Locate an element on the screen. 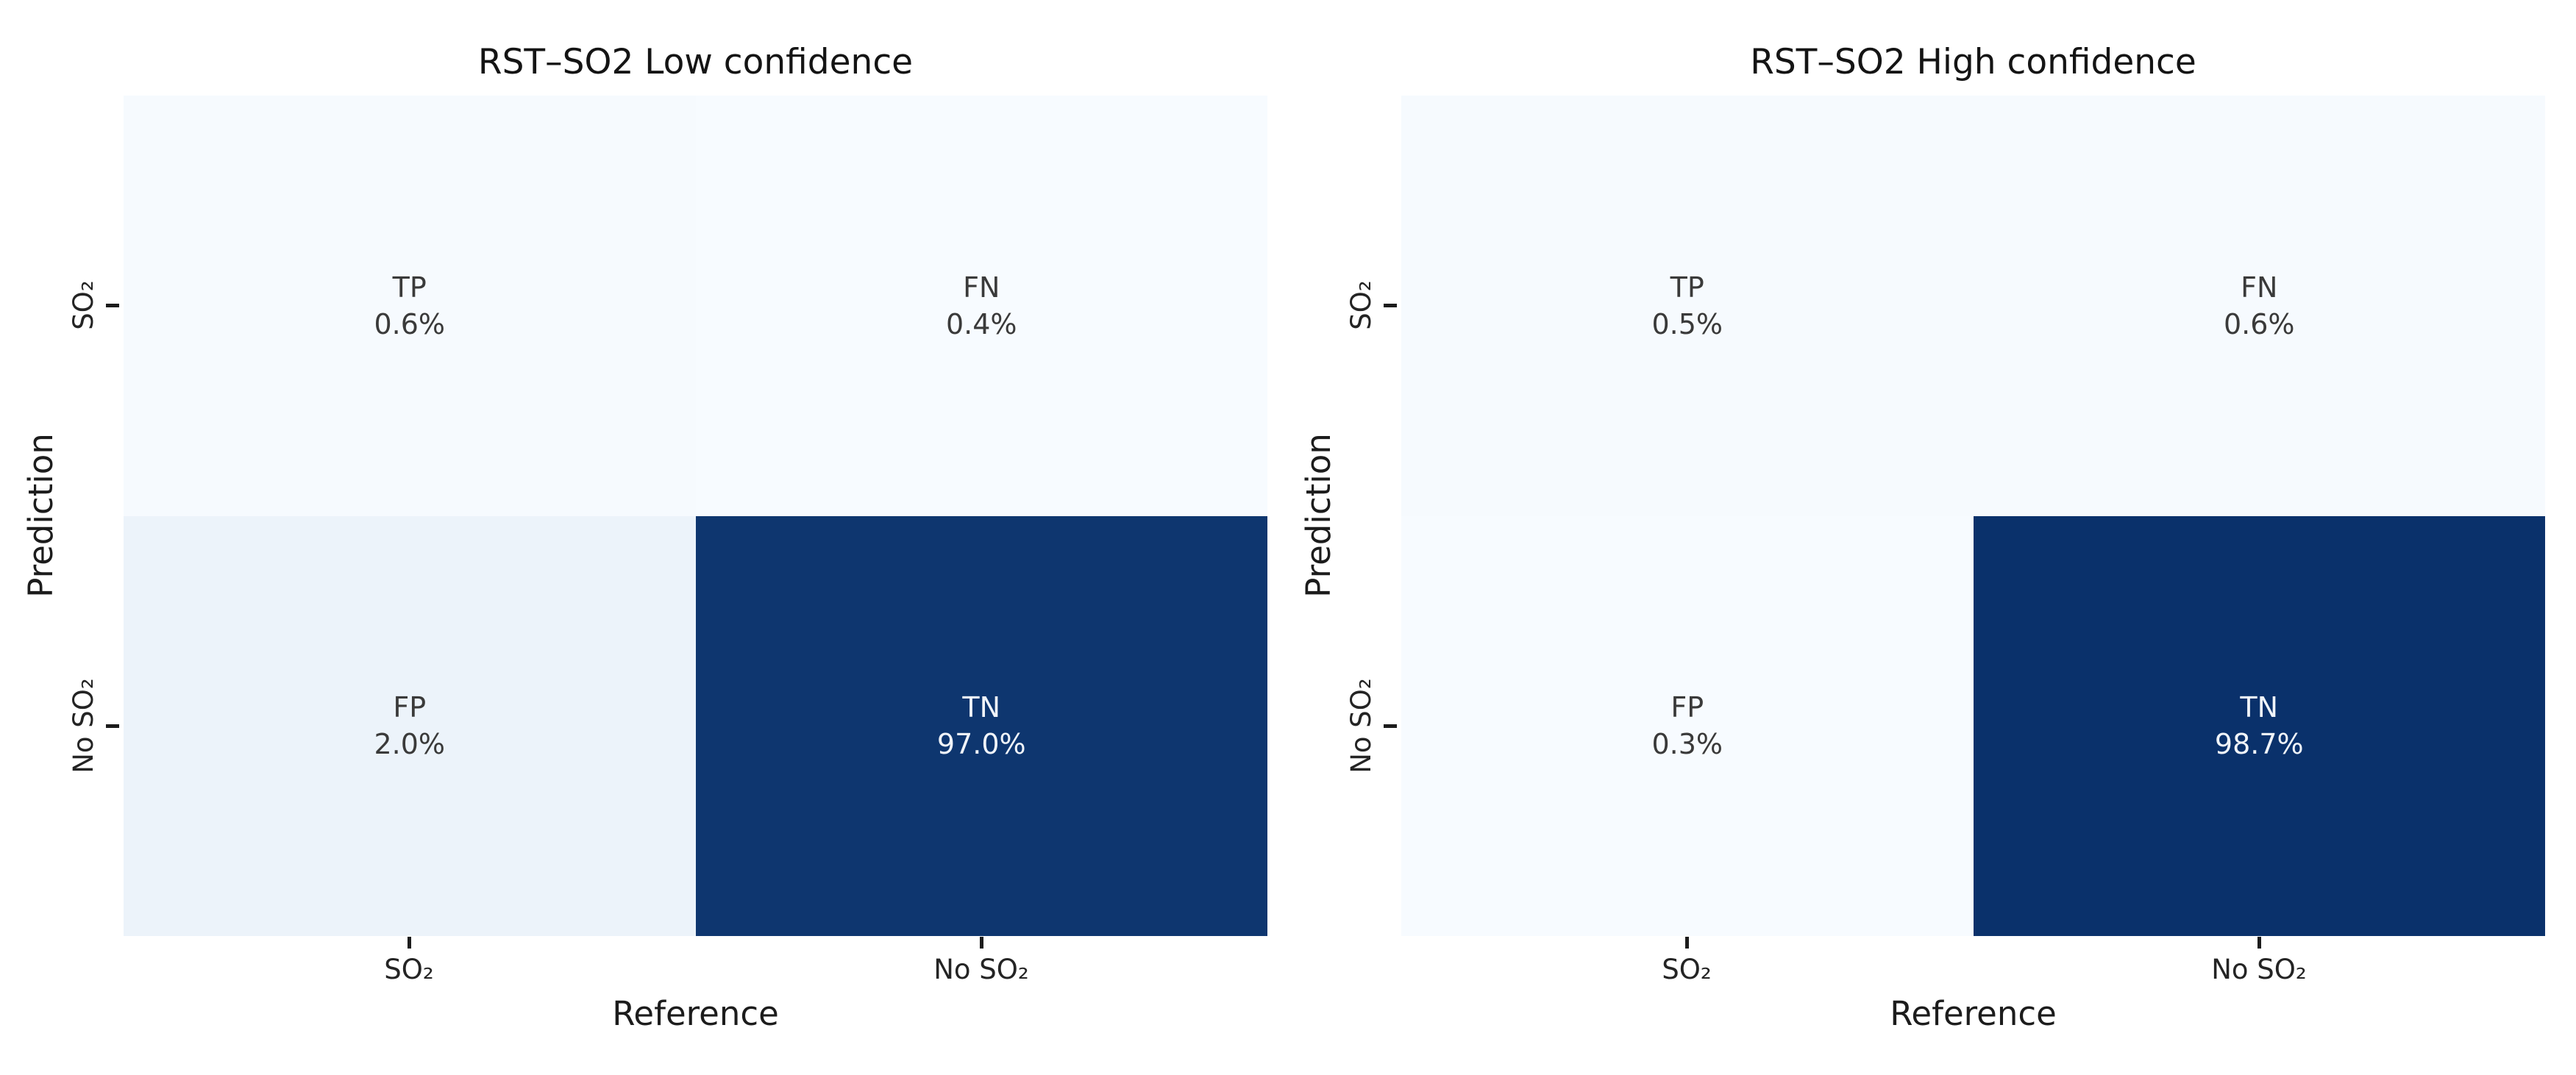  panel-title: RST–SO2 High confidence is located at coordinates (1973, 62).